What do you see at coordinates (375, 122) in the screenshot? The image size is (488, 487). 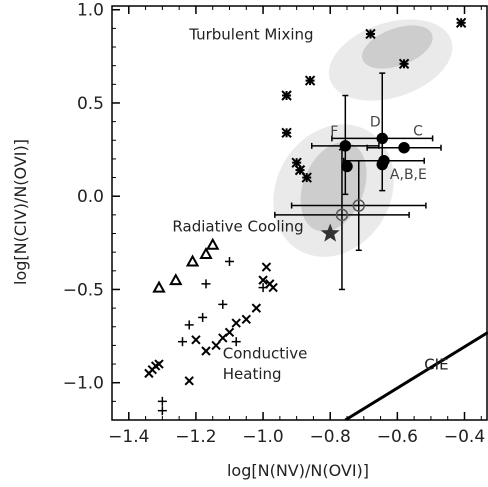 I see `point-label-D: D` at bounding box center [375, 122].